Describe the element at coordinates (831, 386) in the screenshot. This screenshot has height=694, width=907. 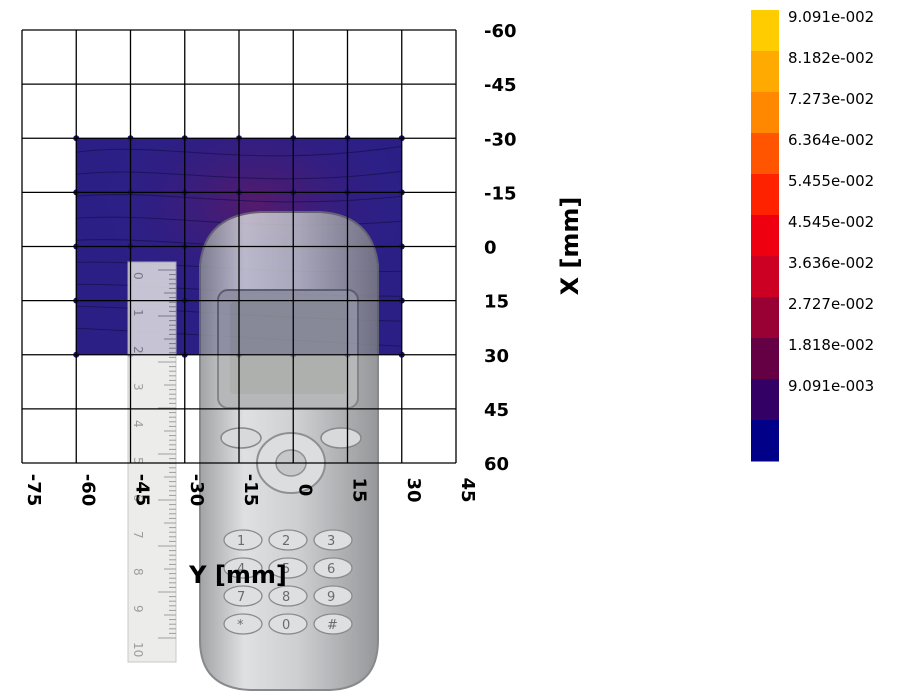
I see `colorbar-label: 9.091e-003` at that location.